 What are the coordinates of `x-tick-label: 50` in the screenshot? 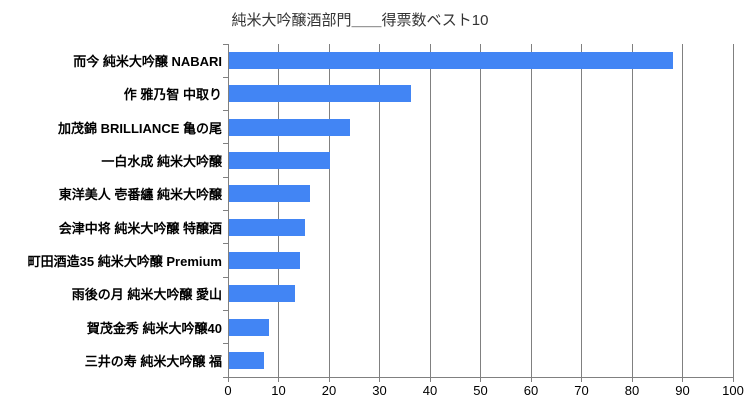 It's located at (480, 390).